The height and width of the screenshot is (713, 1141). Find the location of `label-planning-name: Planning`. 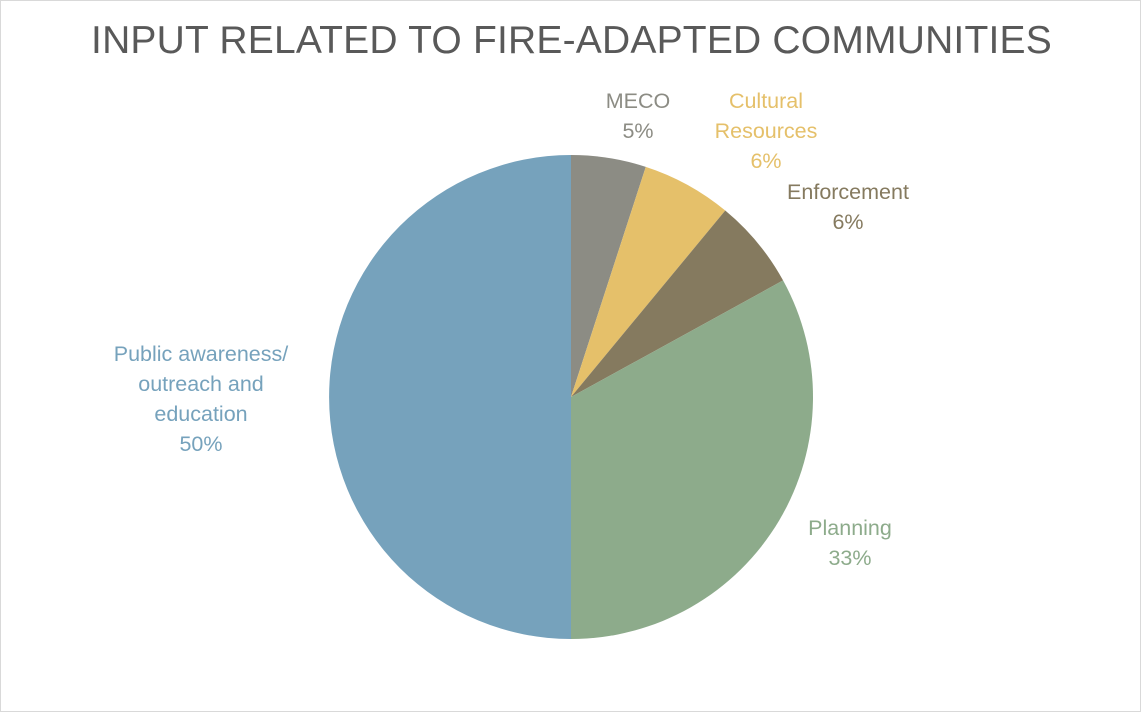

label-planning-name: Planning is located at coordinates (850, 528).